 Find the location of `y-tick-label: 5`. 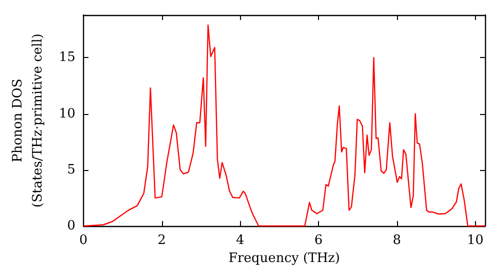

y-tick-label: 5 is located at coordinates (71, 170).